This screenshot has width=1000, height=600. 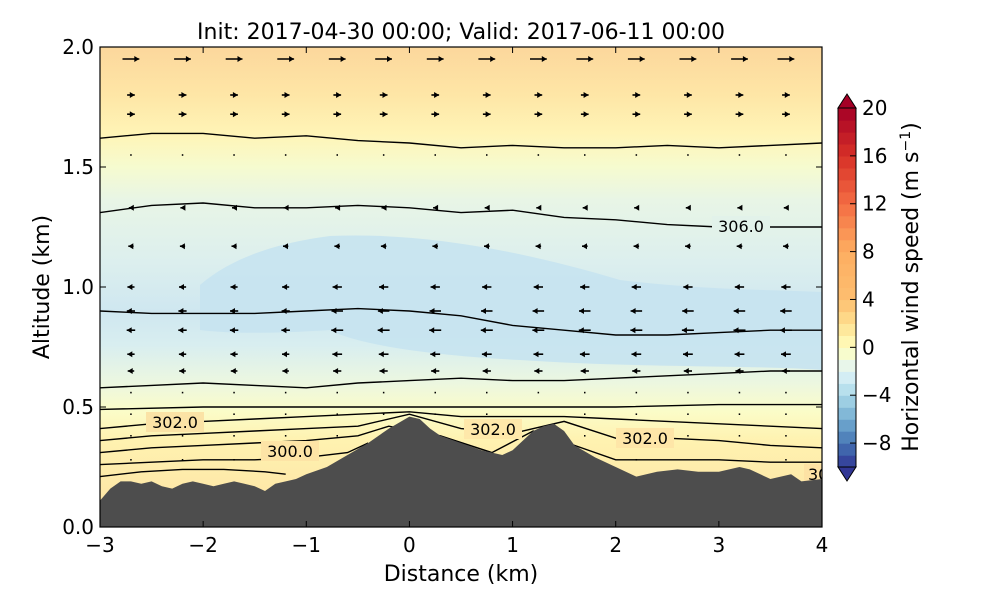 I want to click on colorbar-label: Horizontal wind speed (m s−1), so click(x=911, y=287).